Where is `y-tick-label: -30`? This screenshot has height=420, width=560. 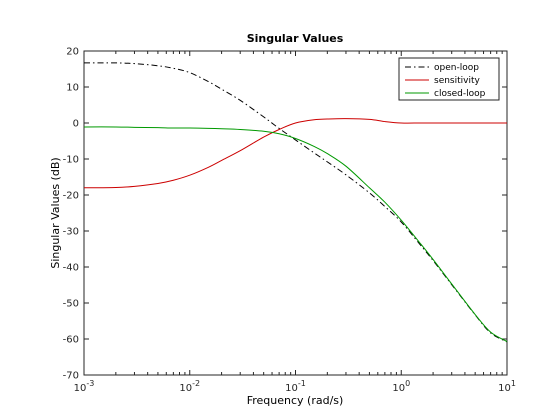 y-tick-label: -30 is located at coordinates (71, 232).